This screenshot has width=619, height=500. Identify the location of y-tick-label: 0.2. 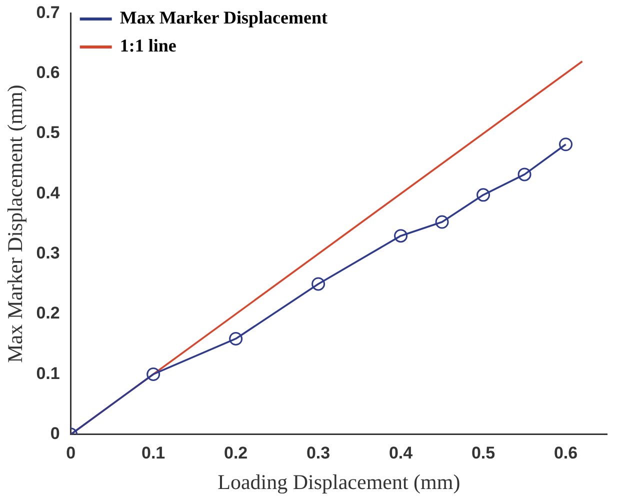
(48, 313).